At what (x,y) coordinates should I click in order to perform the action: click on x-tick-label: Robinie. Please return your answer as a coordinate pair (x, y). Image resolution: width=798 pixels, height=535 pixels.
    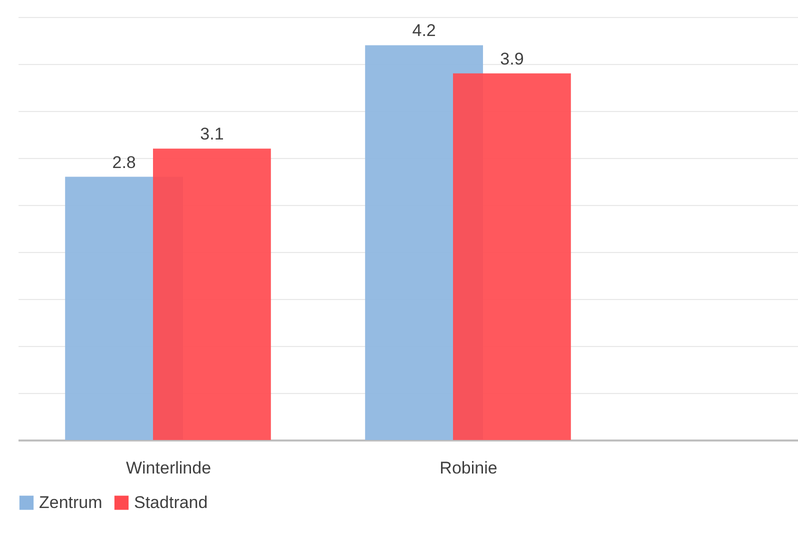
    Looking at the image, I should click on (469, 468).